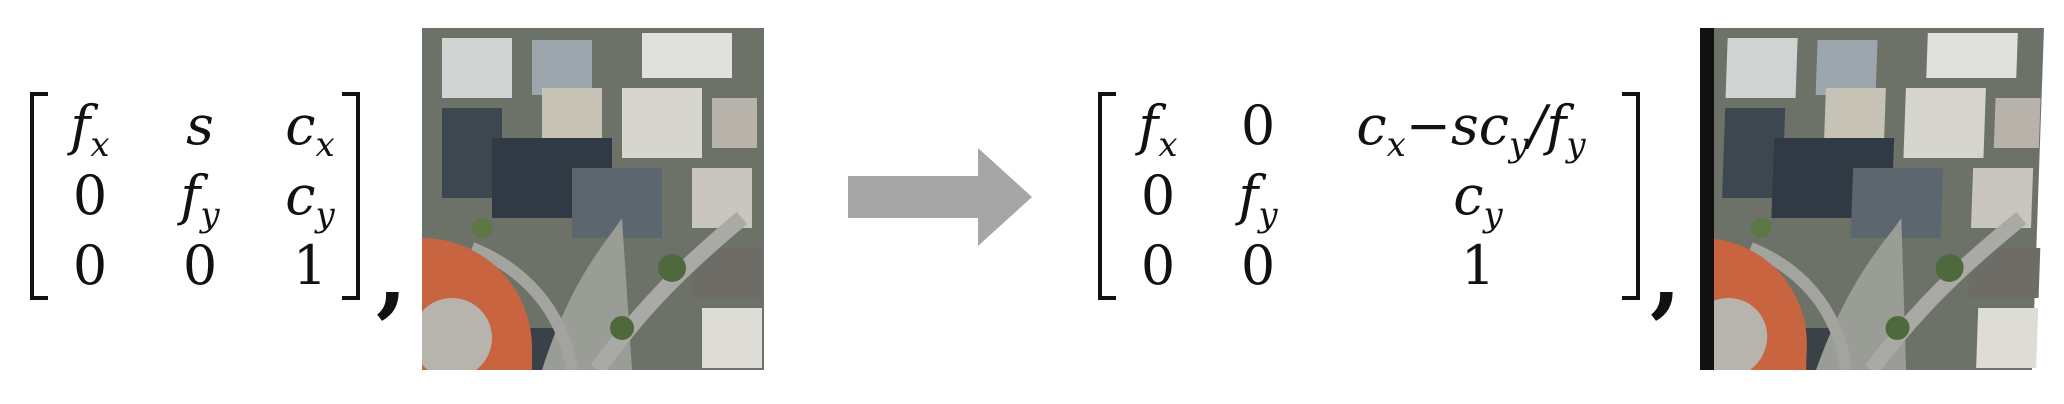 This screenshot has height=404, width=2064. Describe the element at coordinates (593, 199) in the screenshot. I see `aerial-city-image` at that location.